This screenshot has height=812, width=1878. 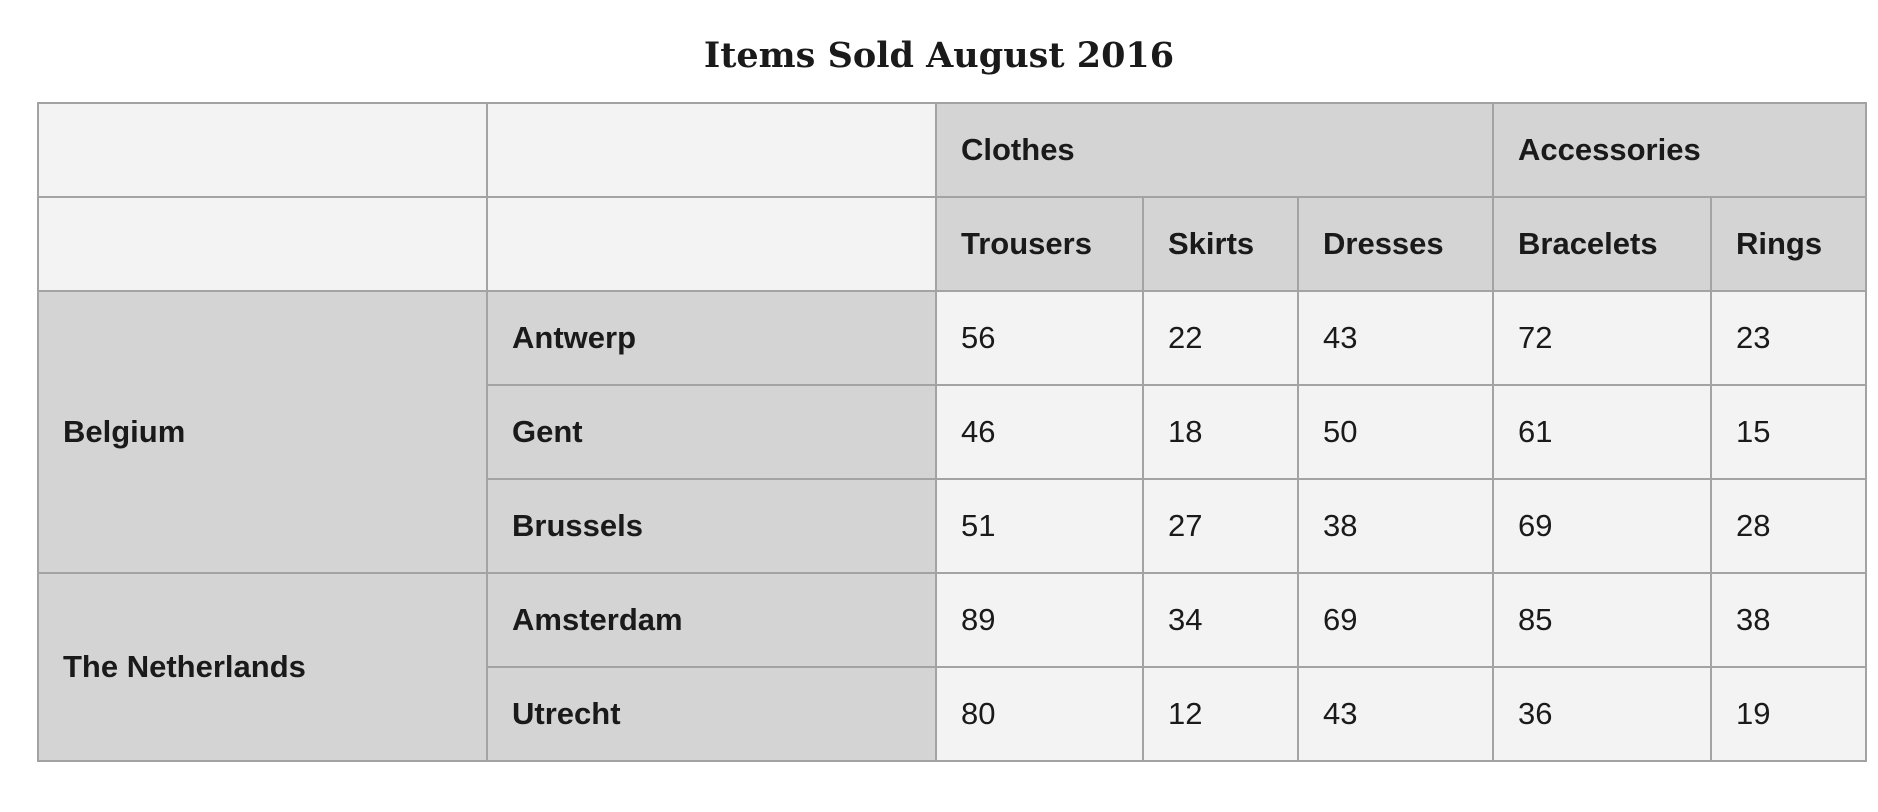 What do you see at coordinates (1395, 244) in the screenshot?
I see `column-header-dresses: Dresses` at bounding box center [1395, 244].